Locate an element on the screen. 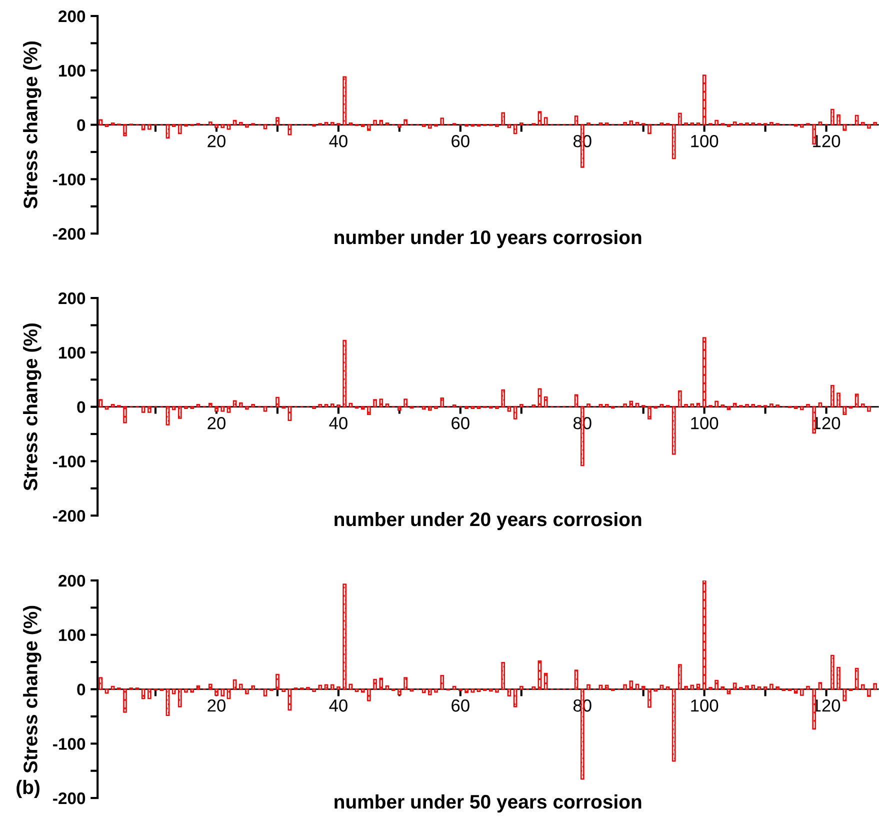 Image resolution: width=879 pixels, height=821 pixels. x-axis-title: number under 20 years corrosion is located at coordinates (488, 521).